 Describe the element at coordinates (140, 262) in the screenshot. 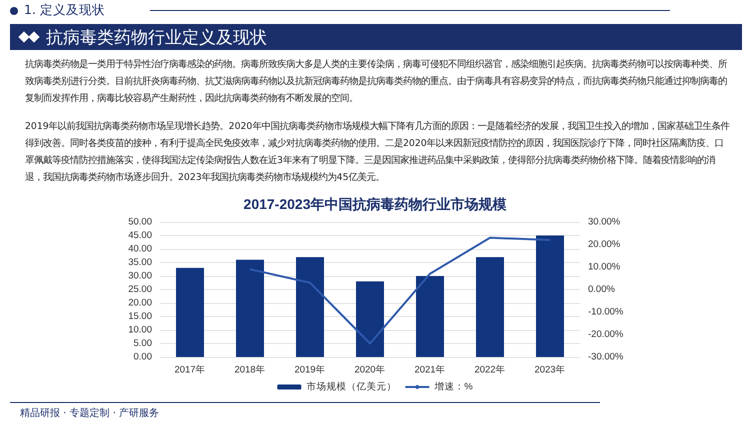

I see `y-tick-label: 35.00` at that location.